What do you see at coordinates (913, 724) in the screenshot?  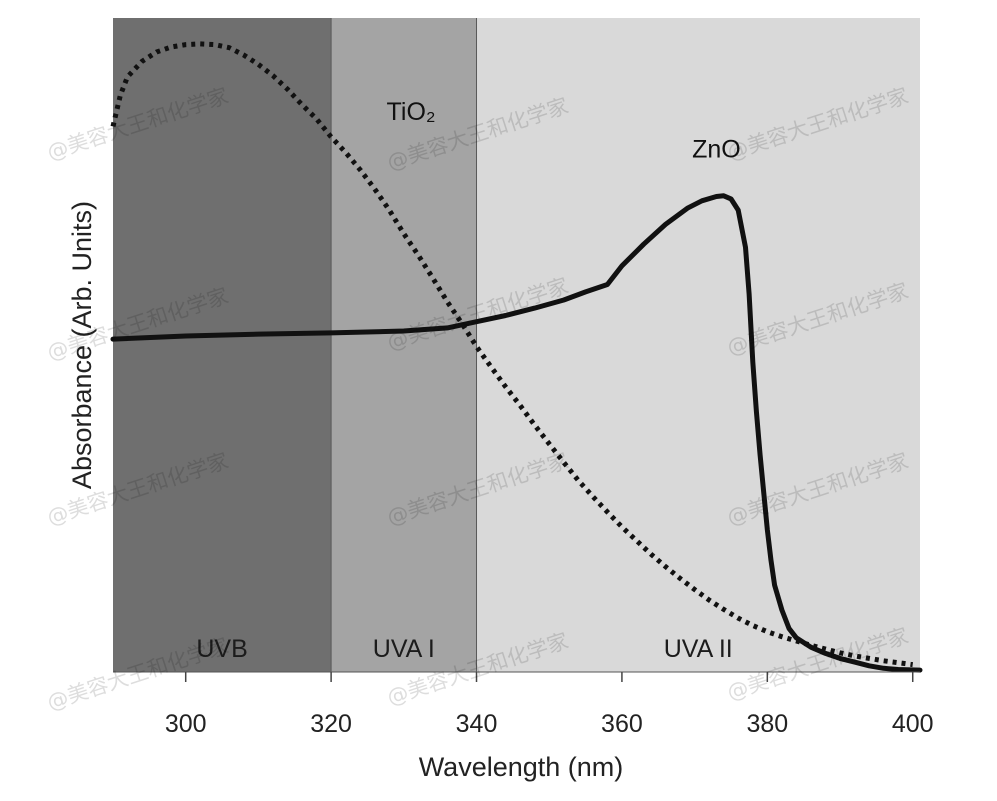 I see `x-tick-label: 400` at bounding box center [913, 724].